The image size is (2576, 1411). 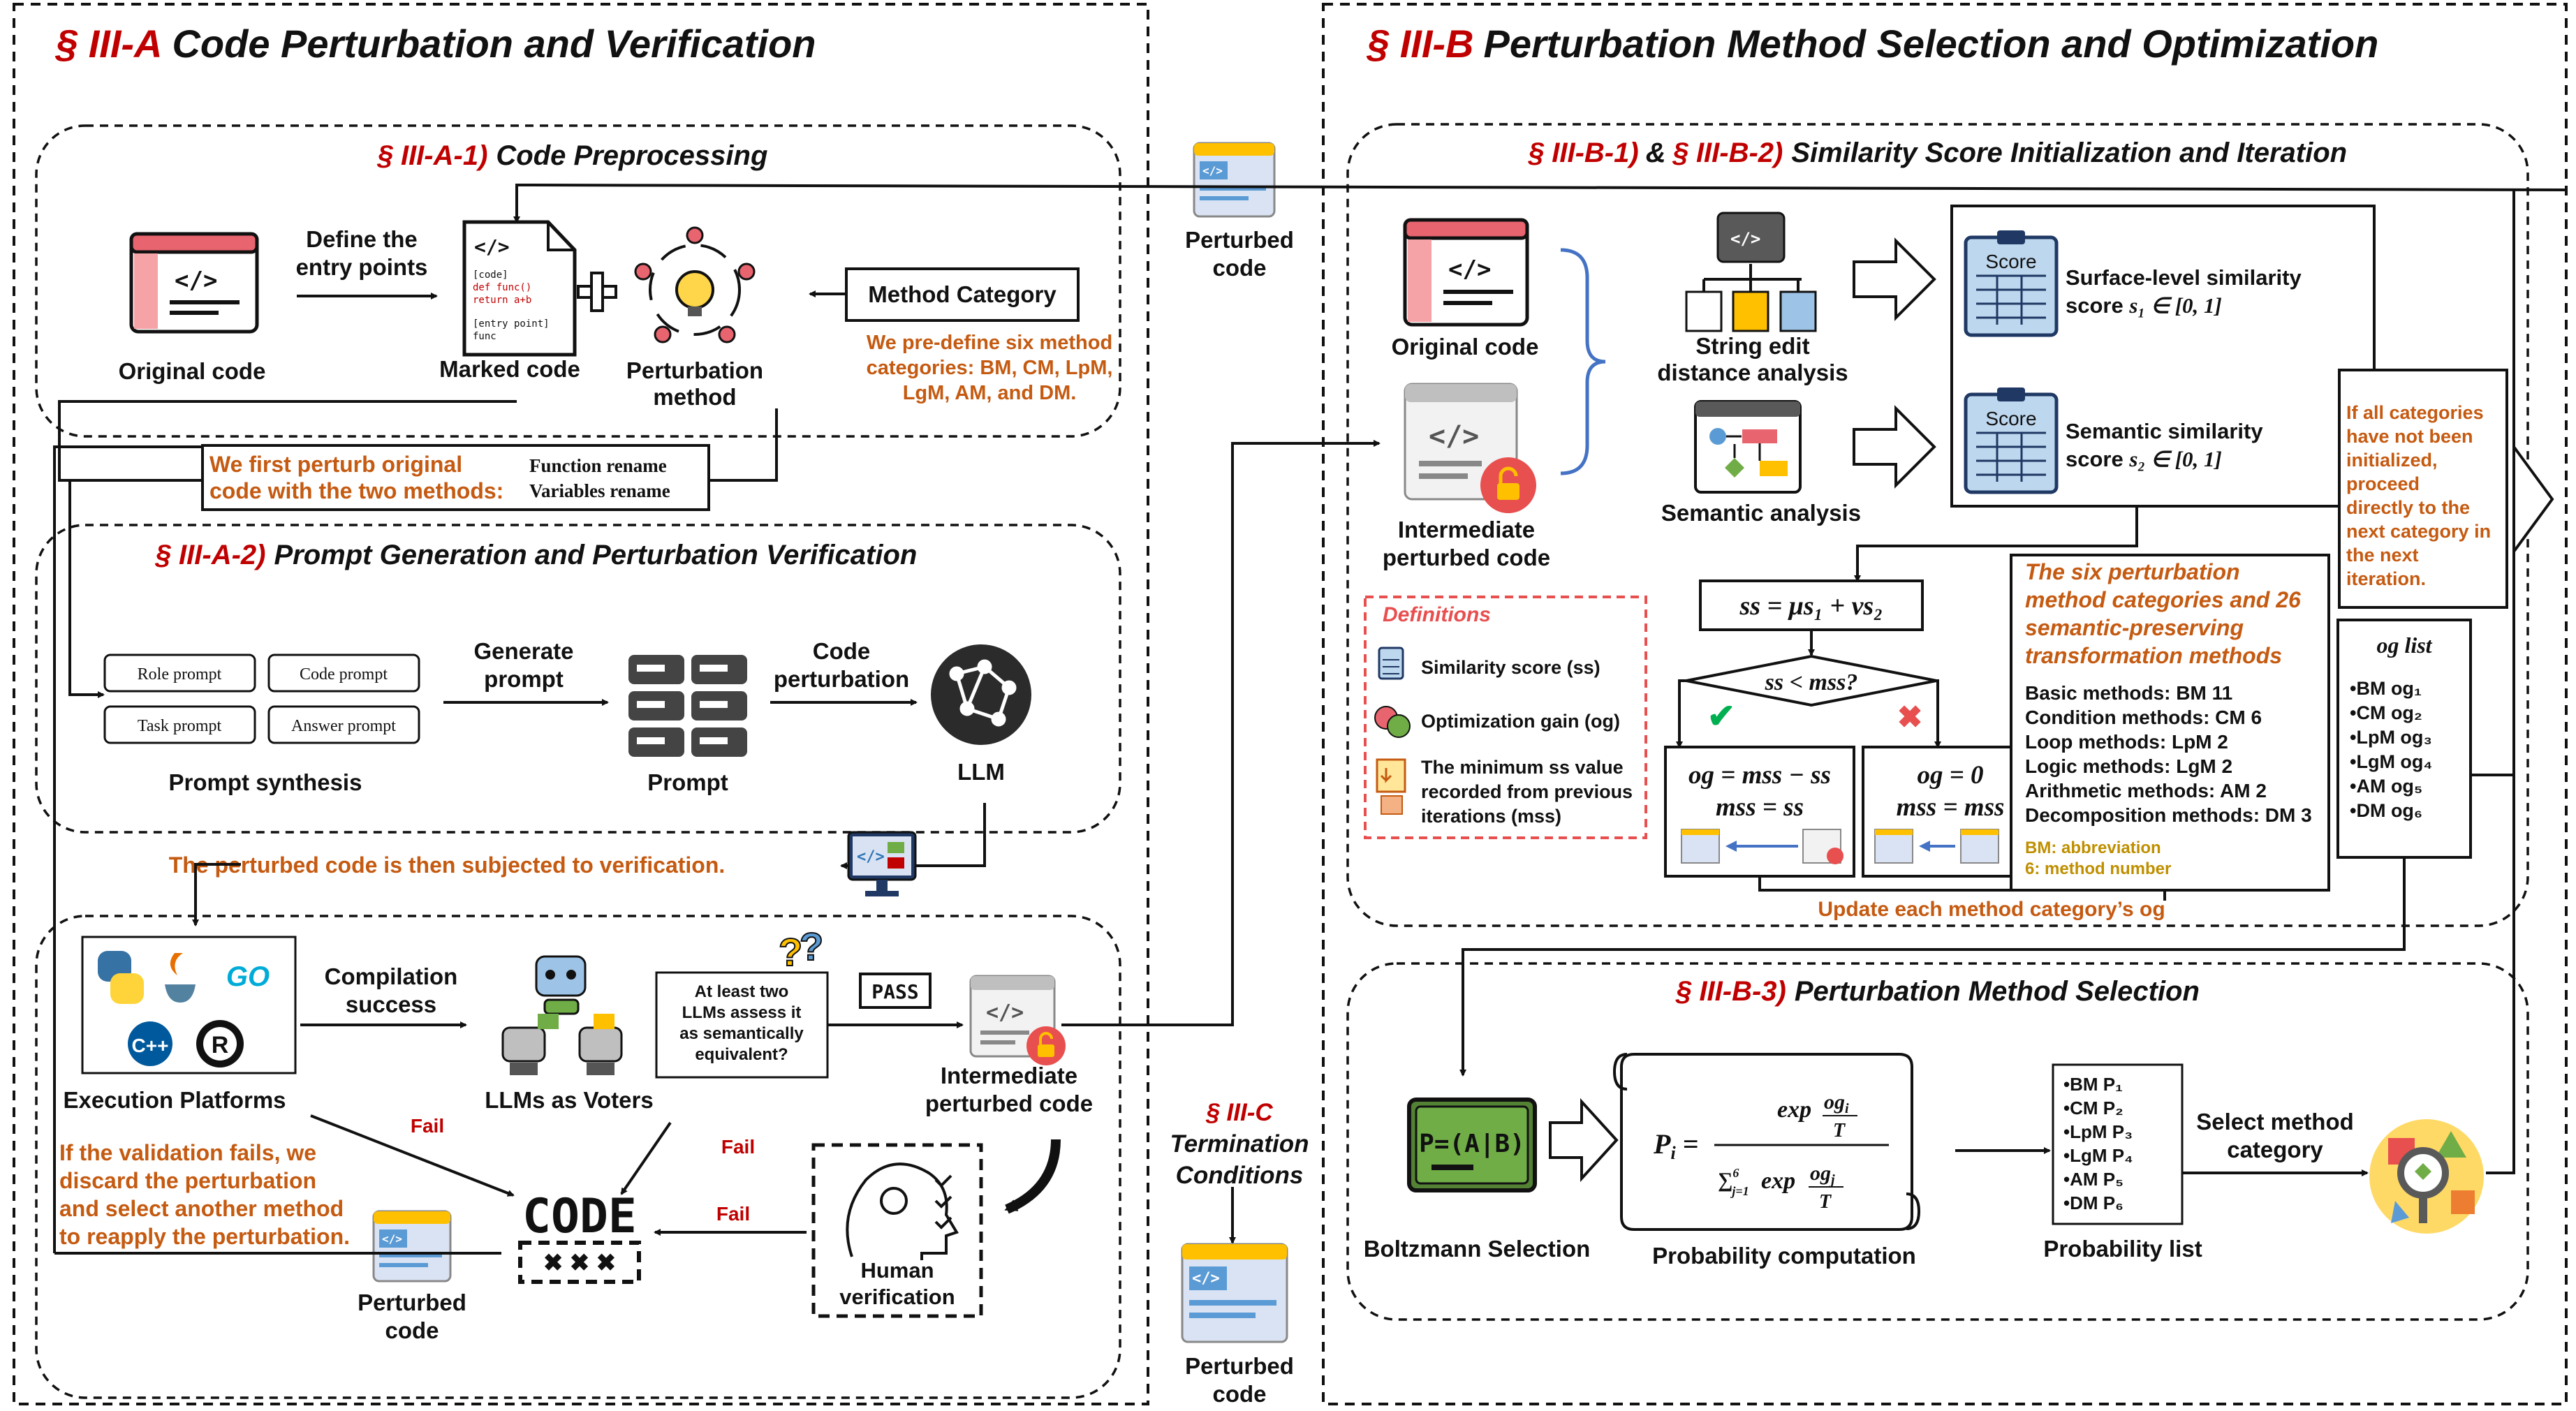 What do you see at coordinates (502, 287) in the screenshot?
I see `svg-text: def func()` at bounding box center [502, 287].